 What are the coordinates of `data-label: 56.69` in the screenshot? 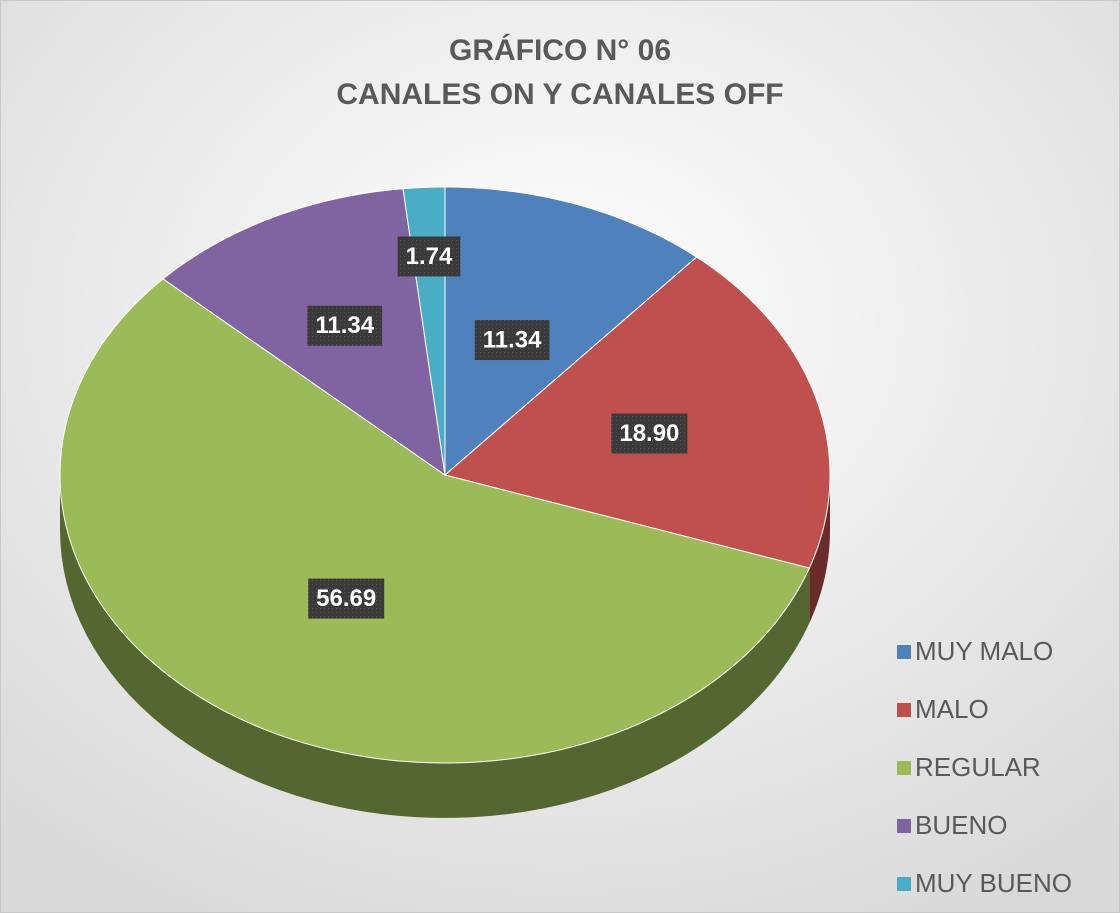 It's located at (346, 598).